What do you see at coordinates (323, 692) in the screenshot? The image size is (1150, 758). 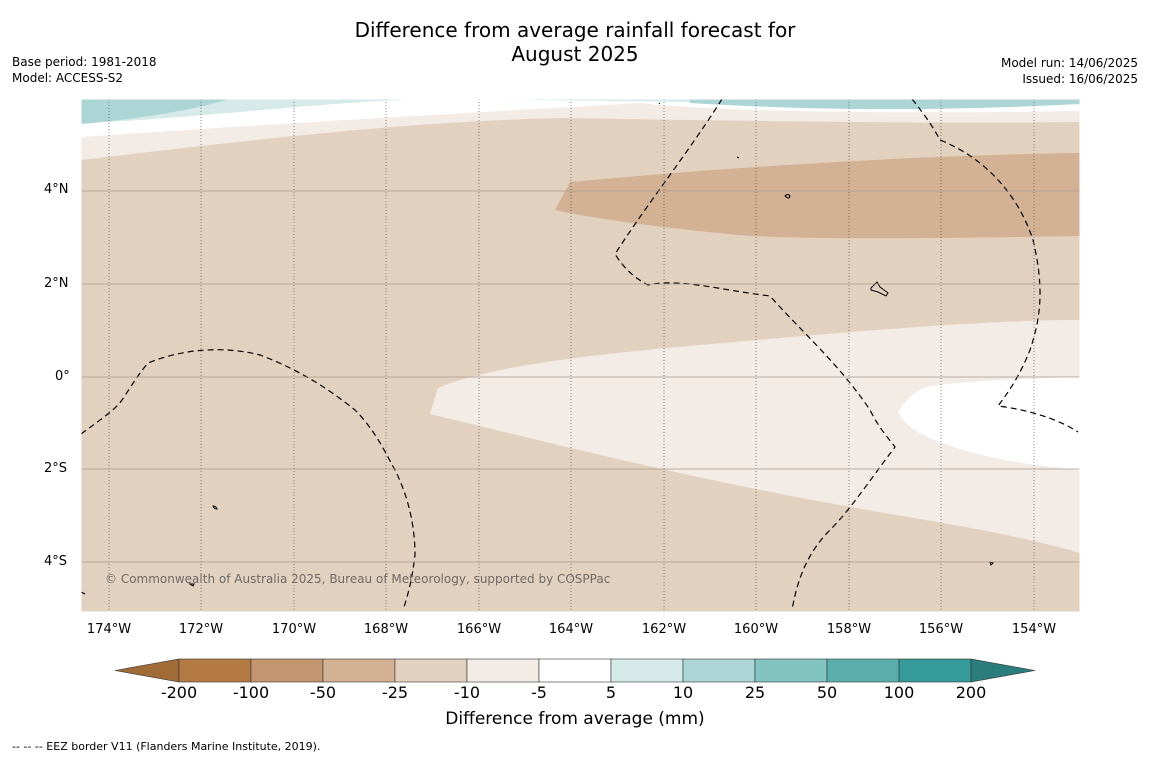 I see `colorbar-label: -50` at bounding box center [323, 692].